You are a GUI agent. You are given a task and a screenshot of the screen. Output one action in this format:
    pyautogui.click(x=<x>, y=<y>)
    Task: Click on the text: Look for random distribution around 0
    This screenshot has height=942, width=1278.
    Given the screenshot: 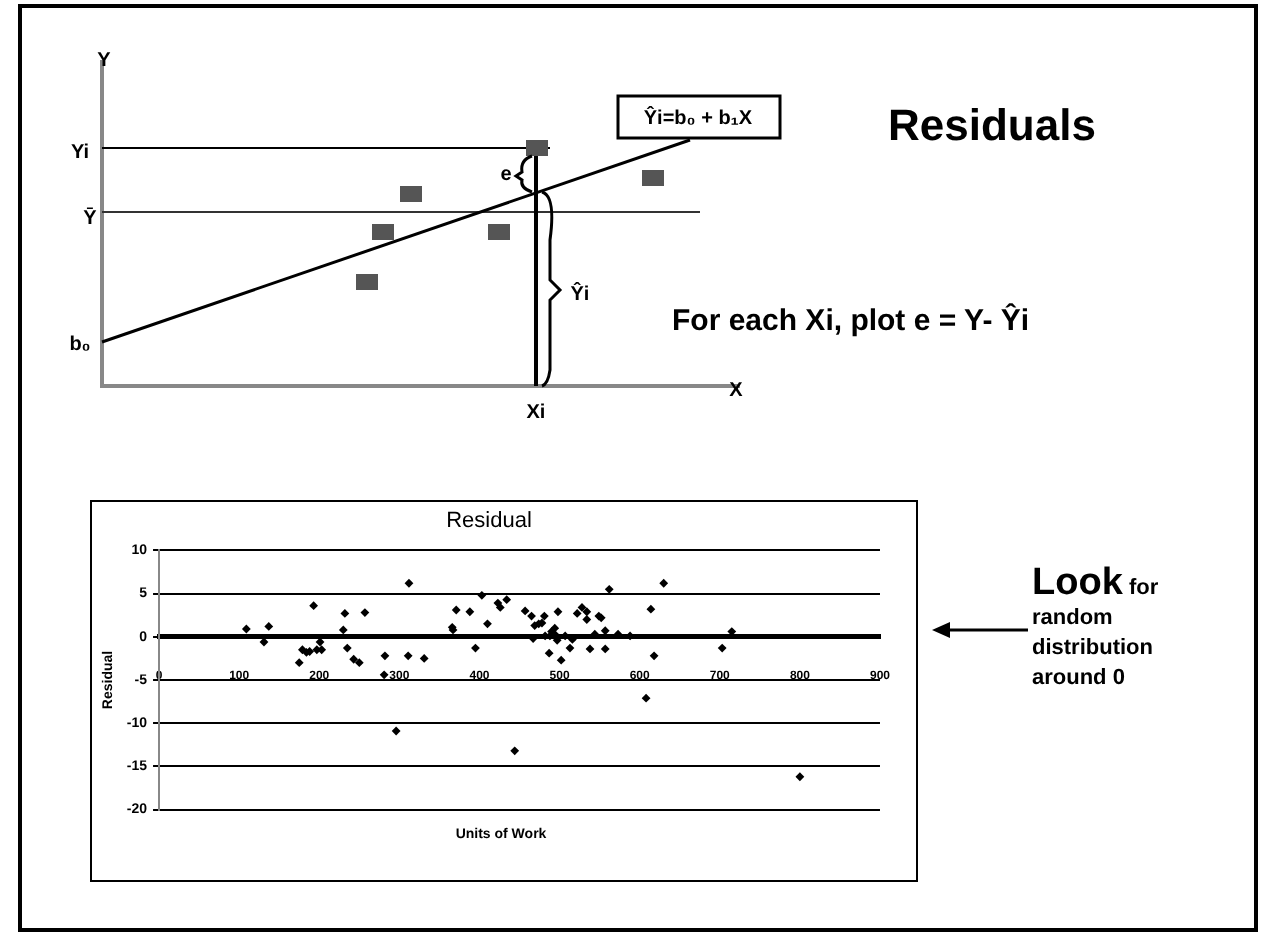 What is the action you would take?
    pyautogui.click(x=1095, y=626)
    